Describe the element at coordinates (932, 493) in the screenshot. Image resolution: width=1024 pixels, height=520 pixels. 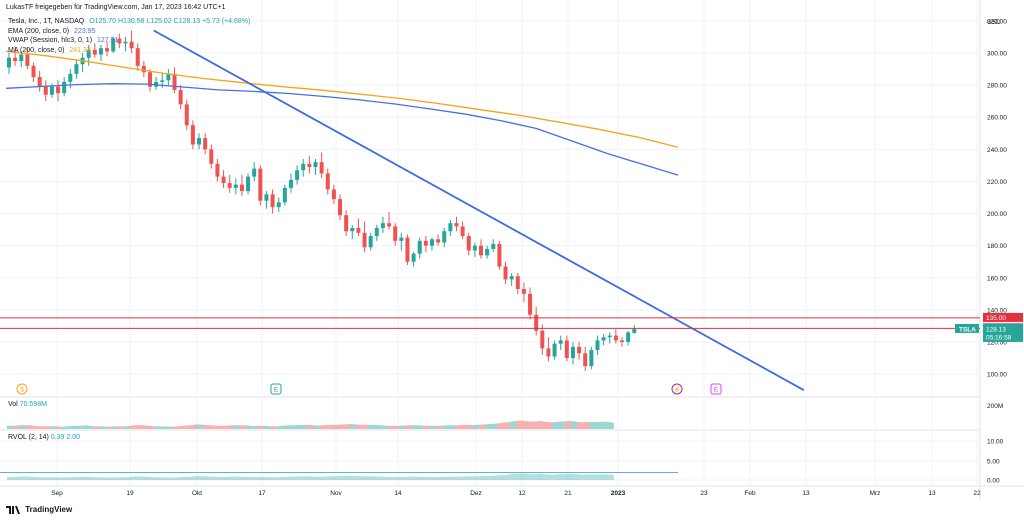
I see `x-tick-label: 13` at that location.